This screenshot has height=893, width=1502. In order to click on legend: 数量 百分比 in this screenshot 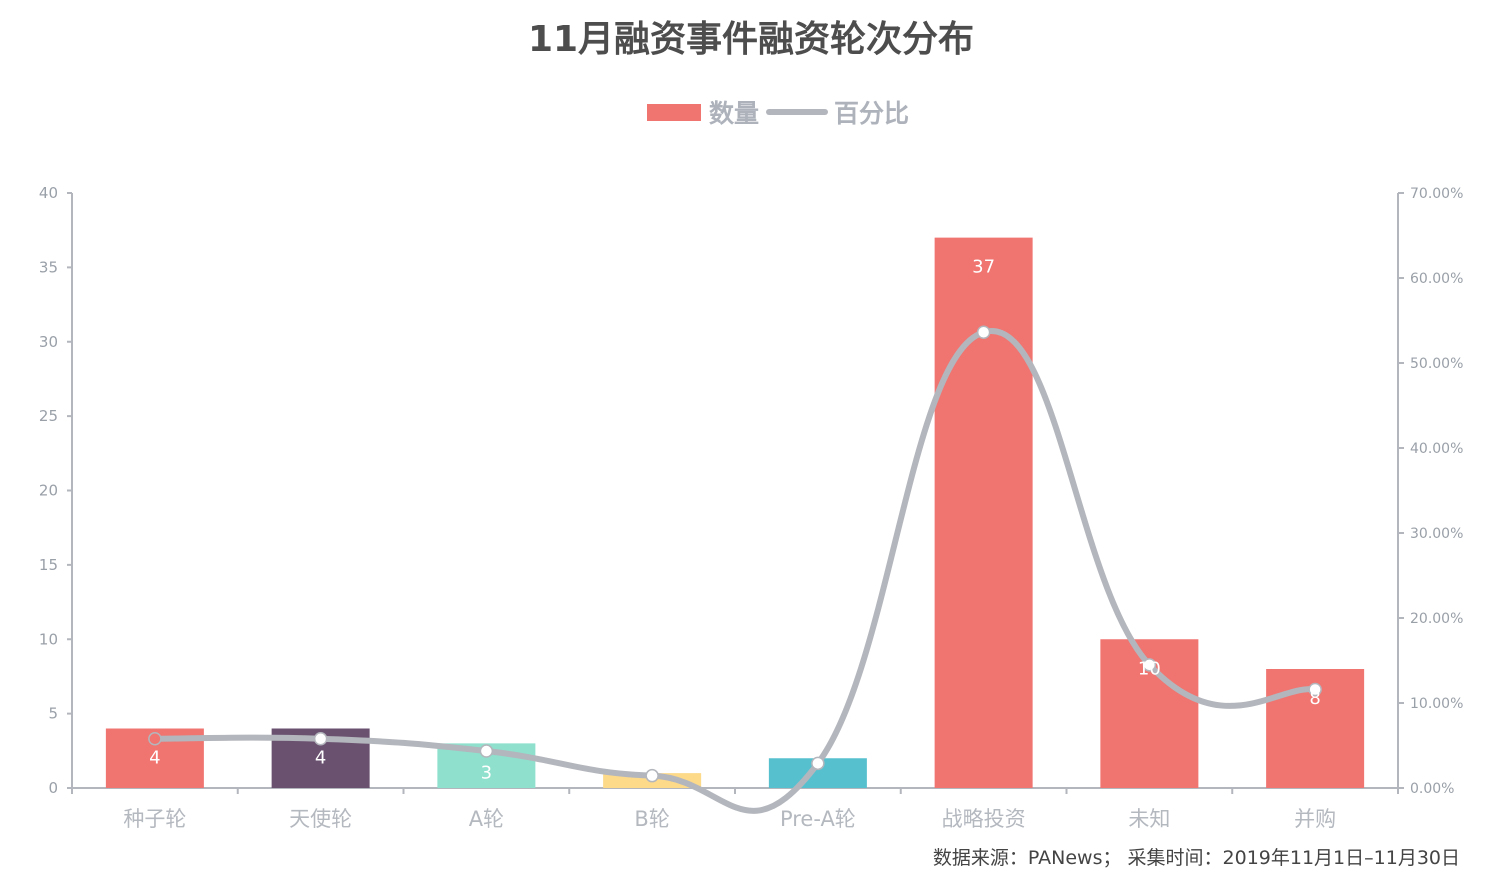, I will do `click(751, 112)`.